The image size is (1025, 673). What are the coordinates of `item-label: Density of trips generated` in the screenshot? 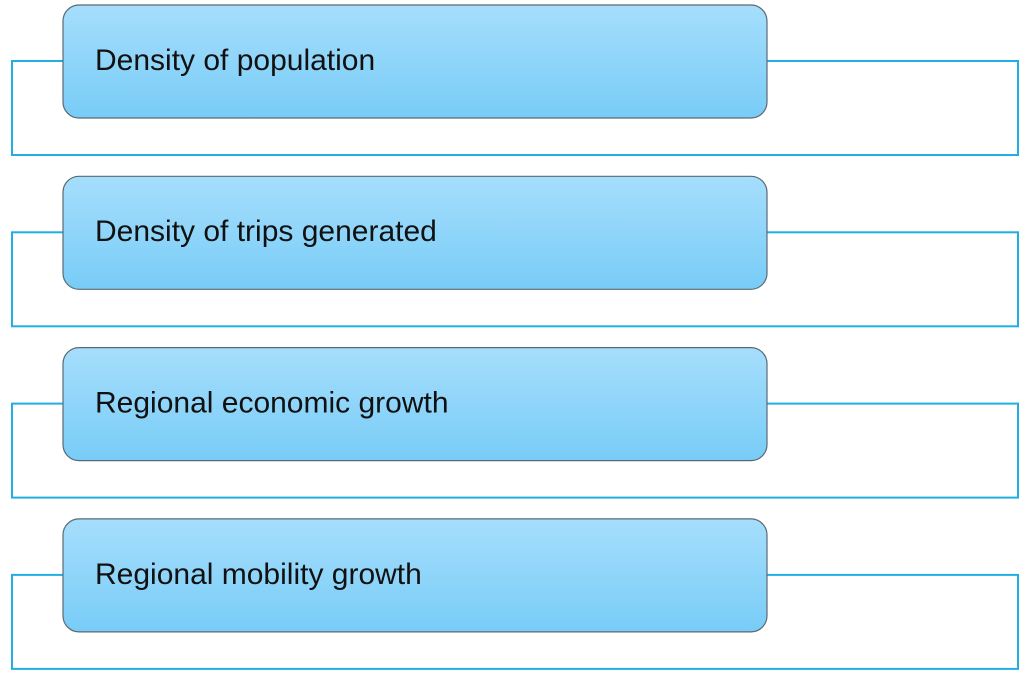 It's located at (266, 231).